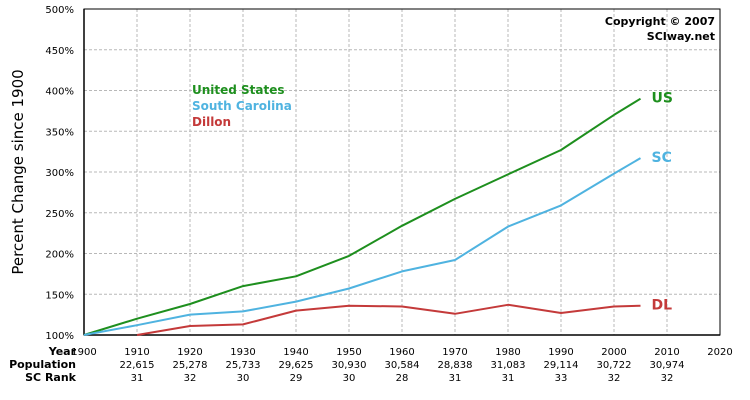 This screenshot has width=750, height=400. I want to click on y-tick-label: 300%, so click(59, 173).